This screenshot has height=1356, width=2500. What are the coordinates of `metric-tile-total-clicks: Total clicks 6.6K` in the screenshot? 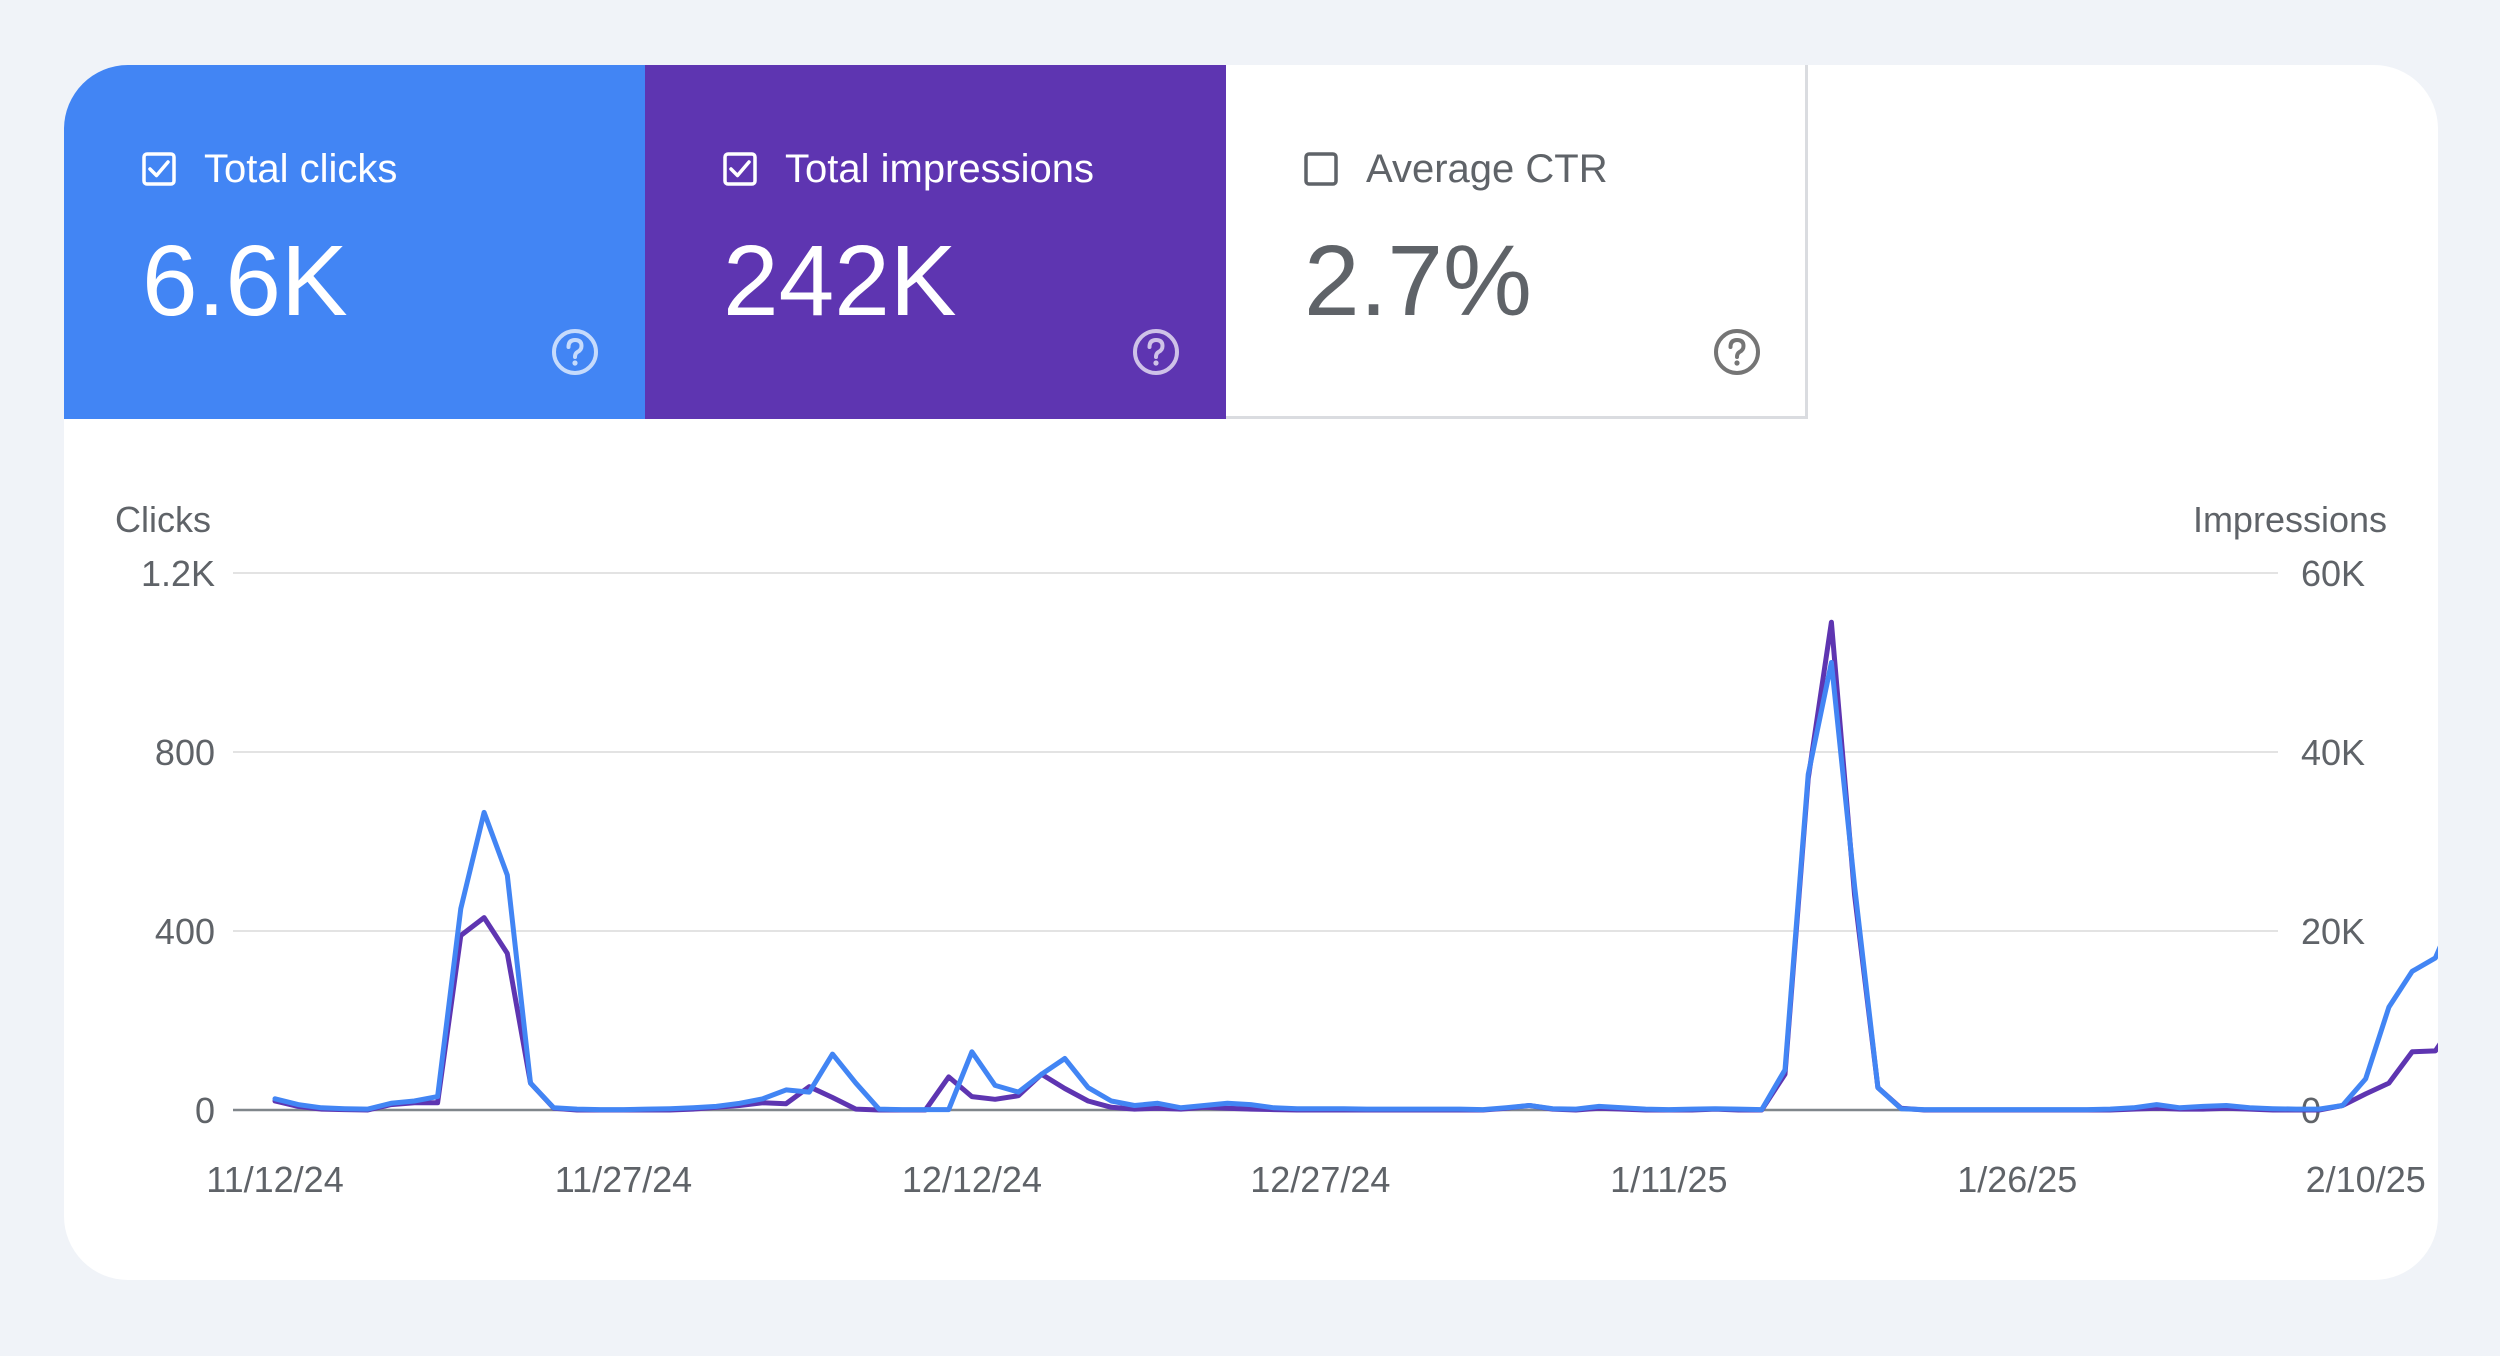 It's located at (354, 242).